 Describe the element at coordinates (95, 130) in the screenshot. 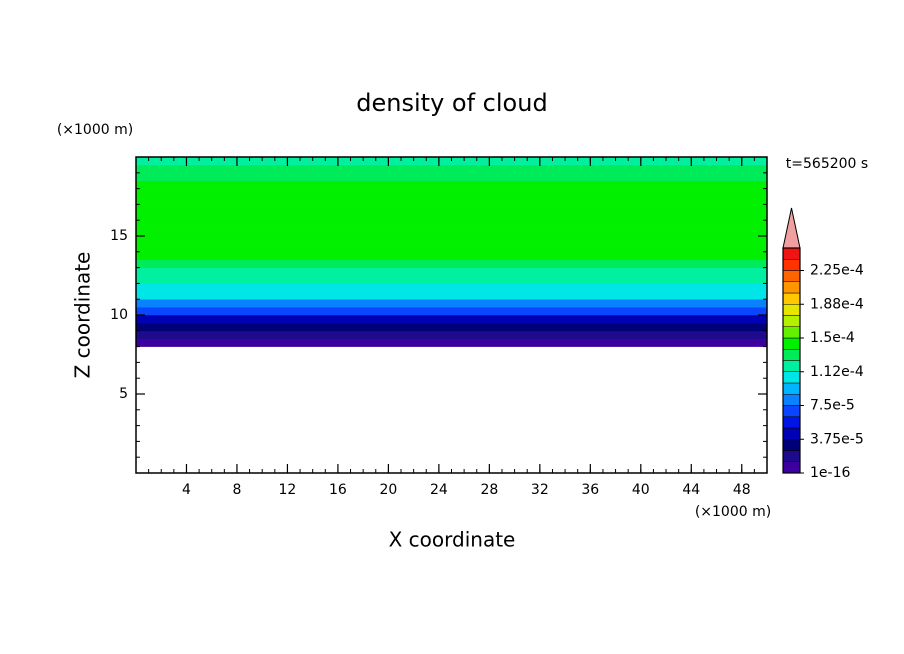

I see `y-unit: (×1000 m)` at that location.